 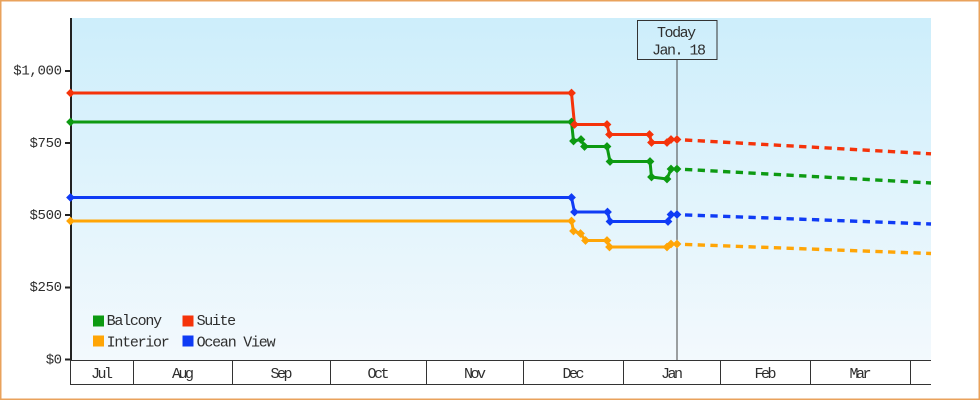 What do you see at coordinates (236, 342) in the screenshot?
I see `svg-text: Ocean View` at bounding box center [236, 342].